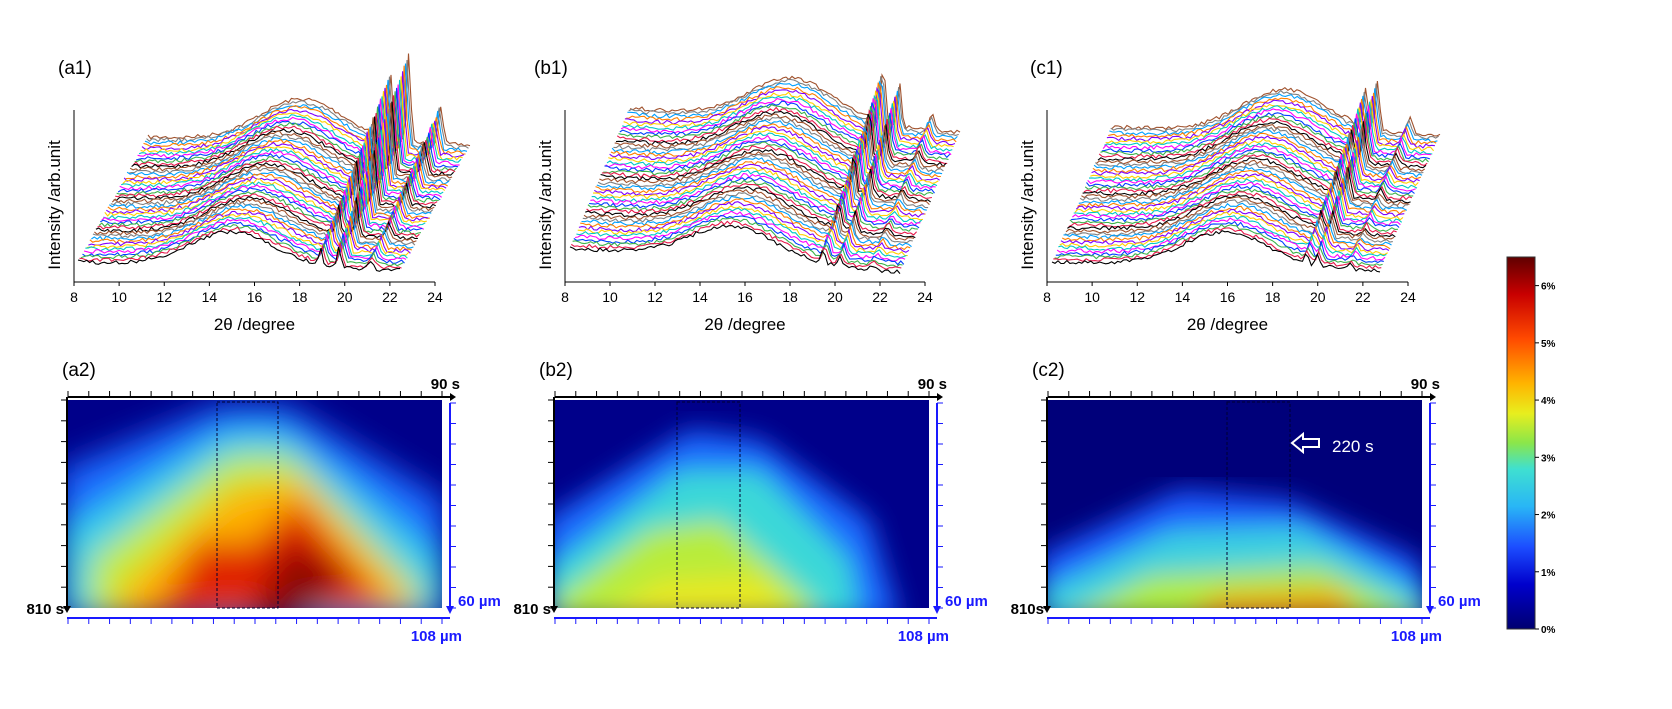 The height and width of the screenshot is (709, 1672). What do you see at coordinates (742, 504) in the screenshot?
I see `heatmap-b2` at bounding box center [742, 504].